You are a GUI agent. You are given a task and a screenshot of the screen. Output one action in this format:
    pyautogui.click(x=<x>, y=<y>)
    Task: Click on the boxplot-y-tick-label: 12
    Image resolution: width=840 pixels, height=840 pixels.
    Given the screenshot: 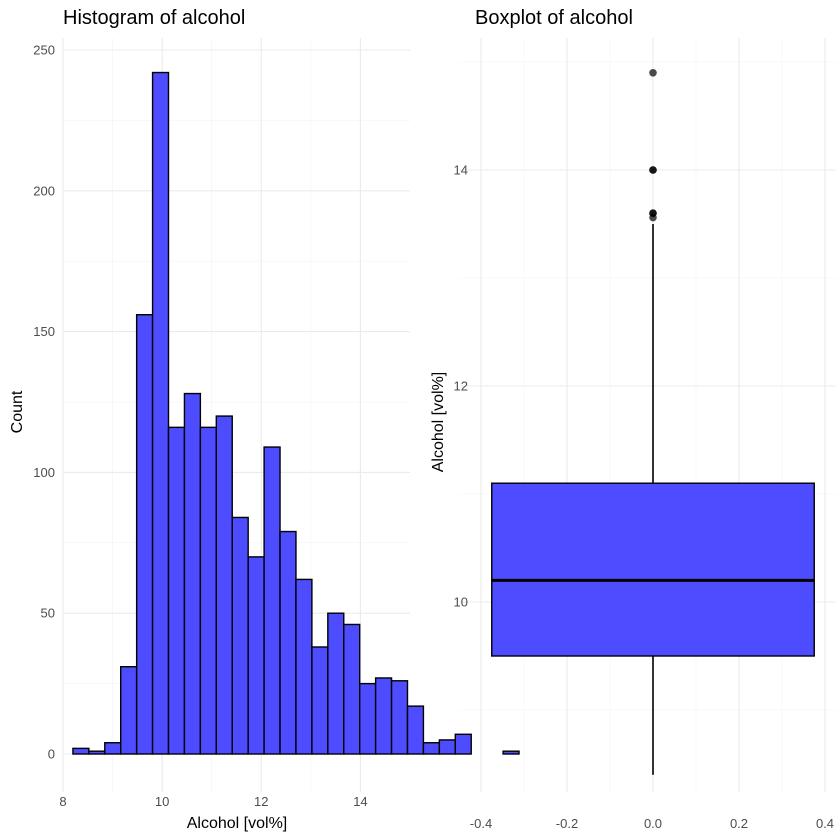 What is the action you would take?
    pyautogui.click(x=461, y=386)
    